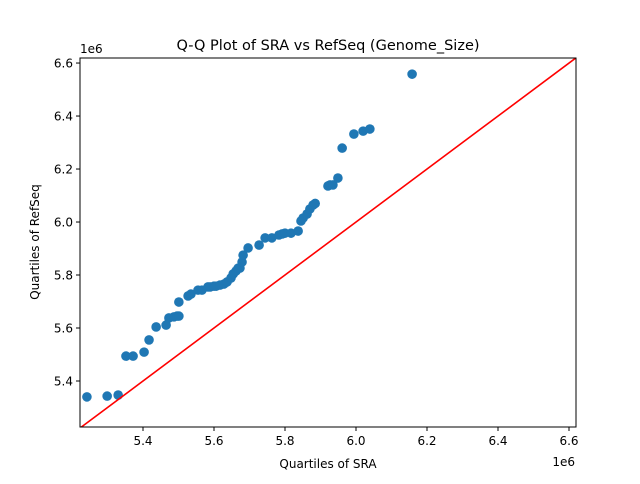 Image resolution: width=640 pixels, height=484 pixels. What do you see at coordinates (355, 441) in the screenshot?
I see `x-tick-label: 6.0` at bounding box center [355, 441].